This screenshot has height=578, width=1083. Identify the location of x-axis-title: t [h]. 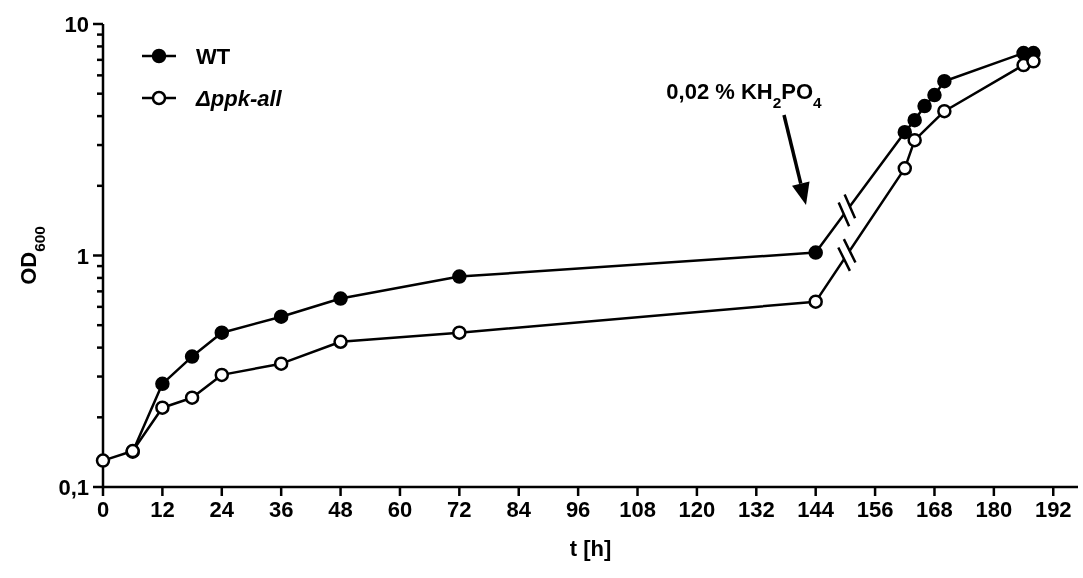
(590, 548).